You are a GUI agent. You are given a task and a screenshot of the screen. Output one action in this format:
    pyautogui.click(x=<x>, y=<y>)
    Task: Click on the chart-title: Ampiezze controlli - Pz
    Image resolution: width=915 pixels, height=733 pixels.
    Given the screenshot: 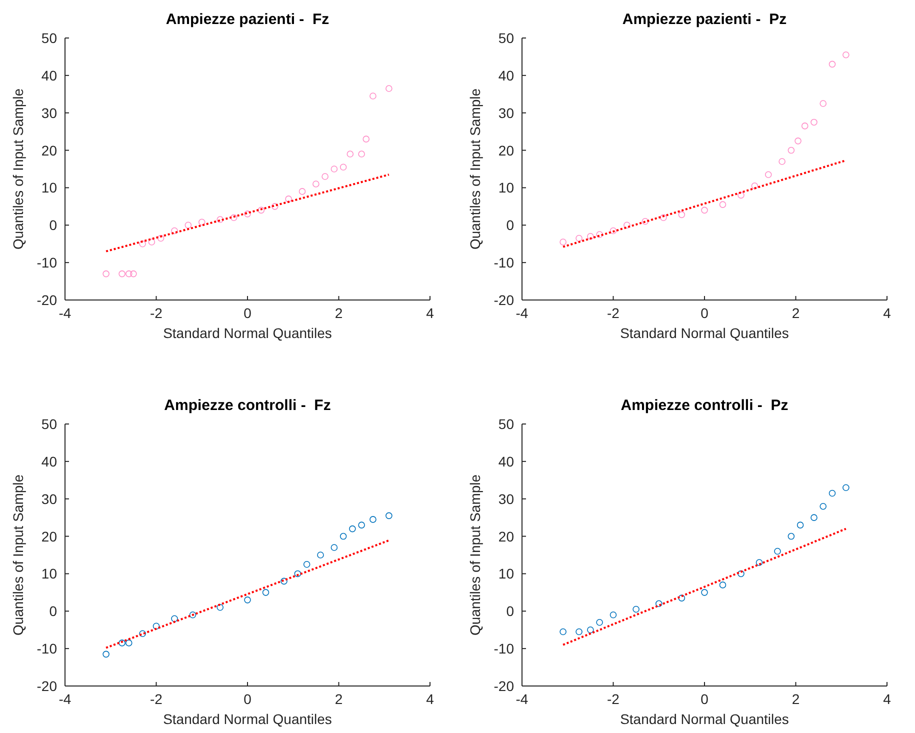 What is the action you would take?
    pyautogui.click(x=704, y=405)
    